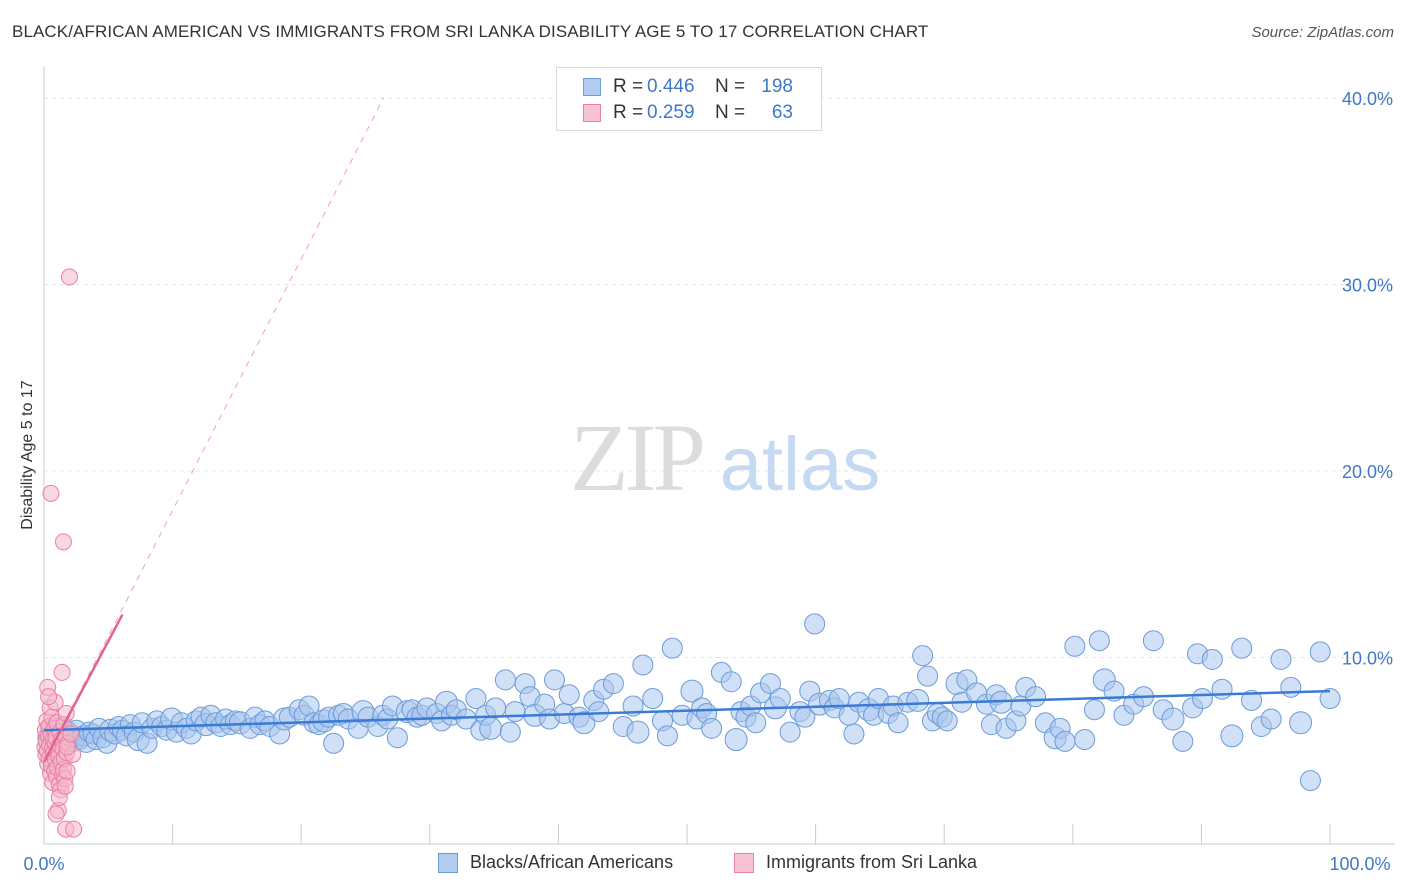 This screenshot has height=892, width=1406. What do you see at coordinates (671, 112) in the screenshot?
I see `legend-r-value: 0.259` at bounding box center [671, 112].